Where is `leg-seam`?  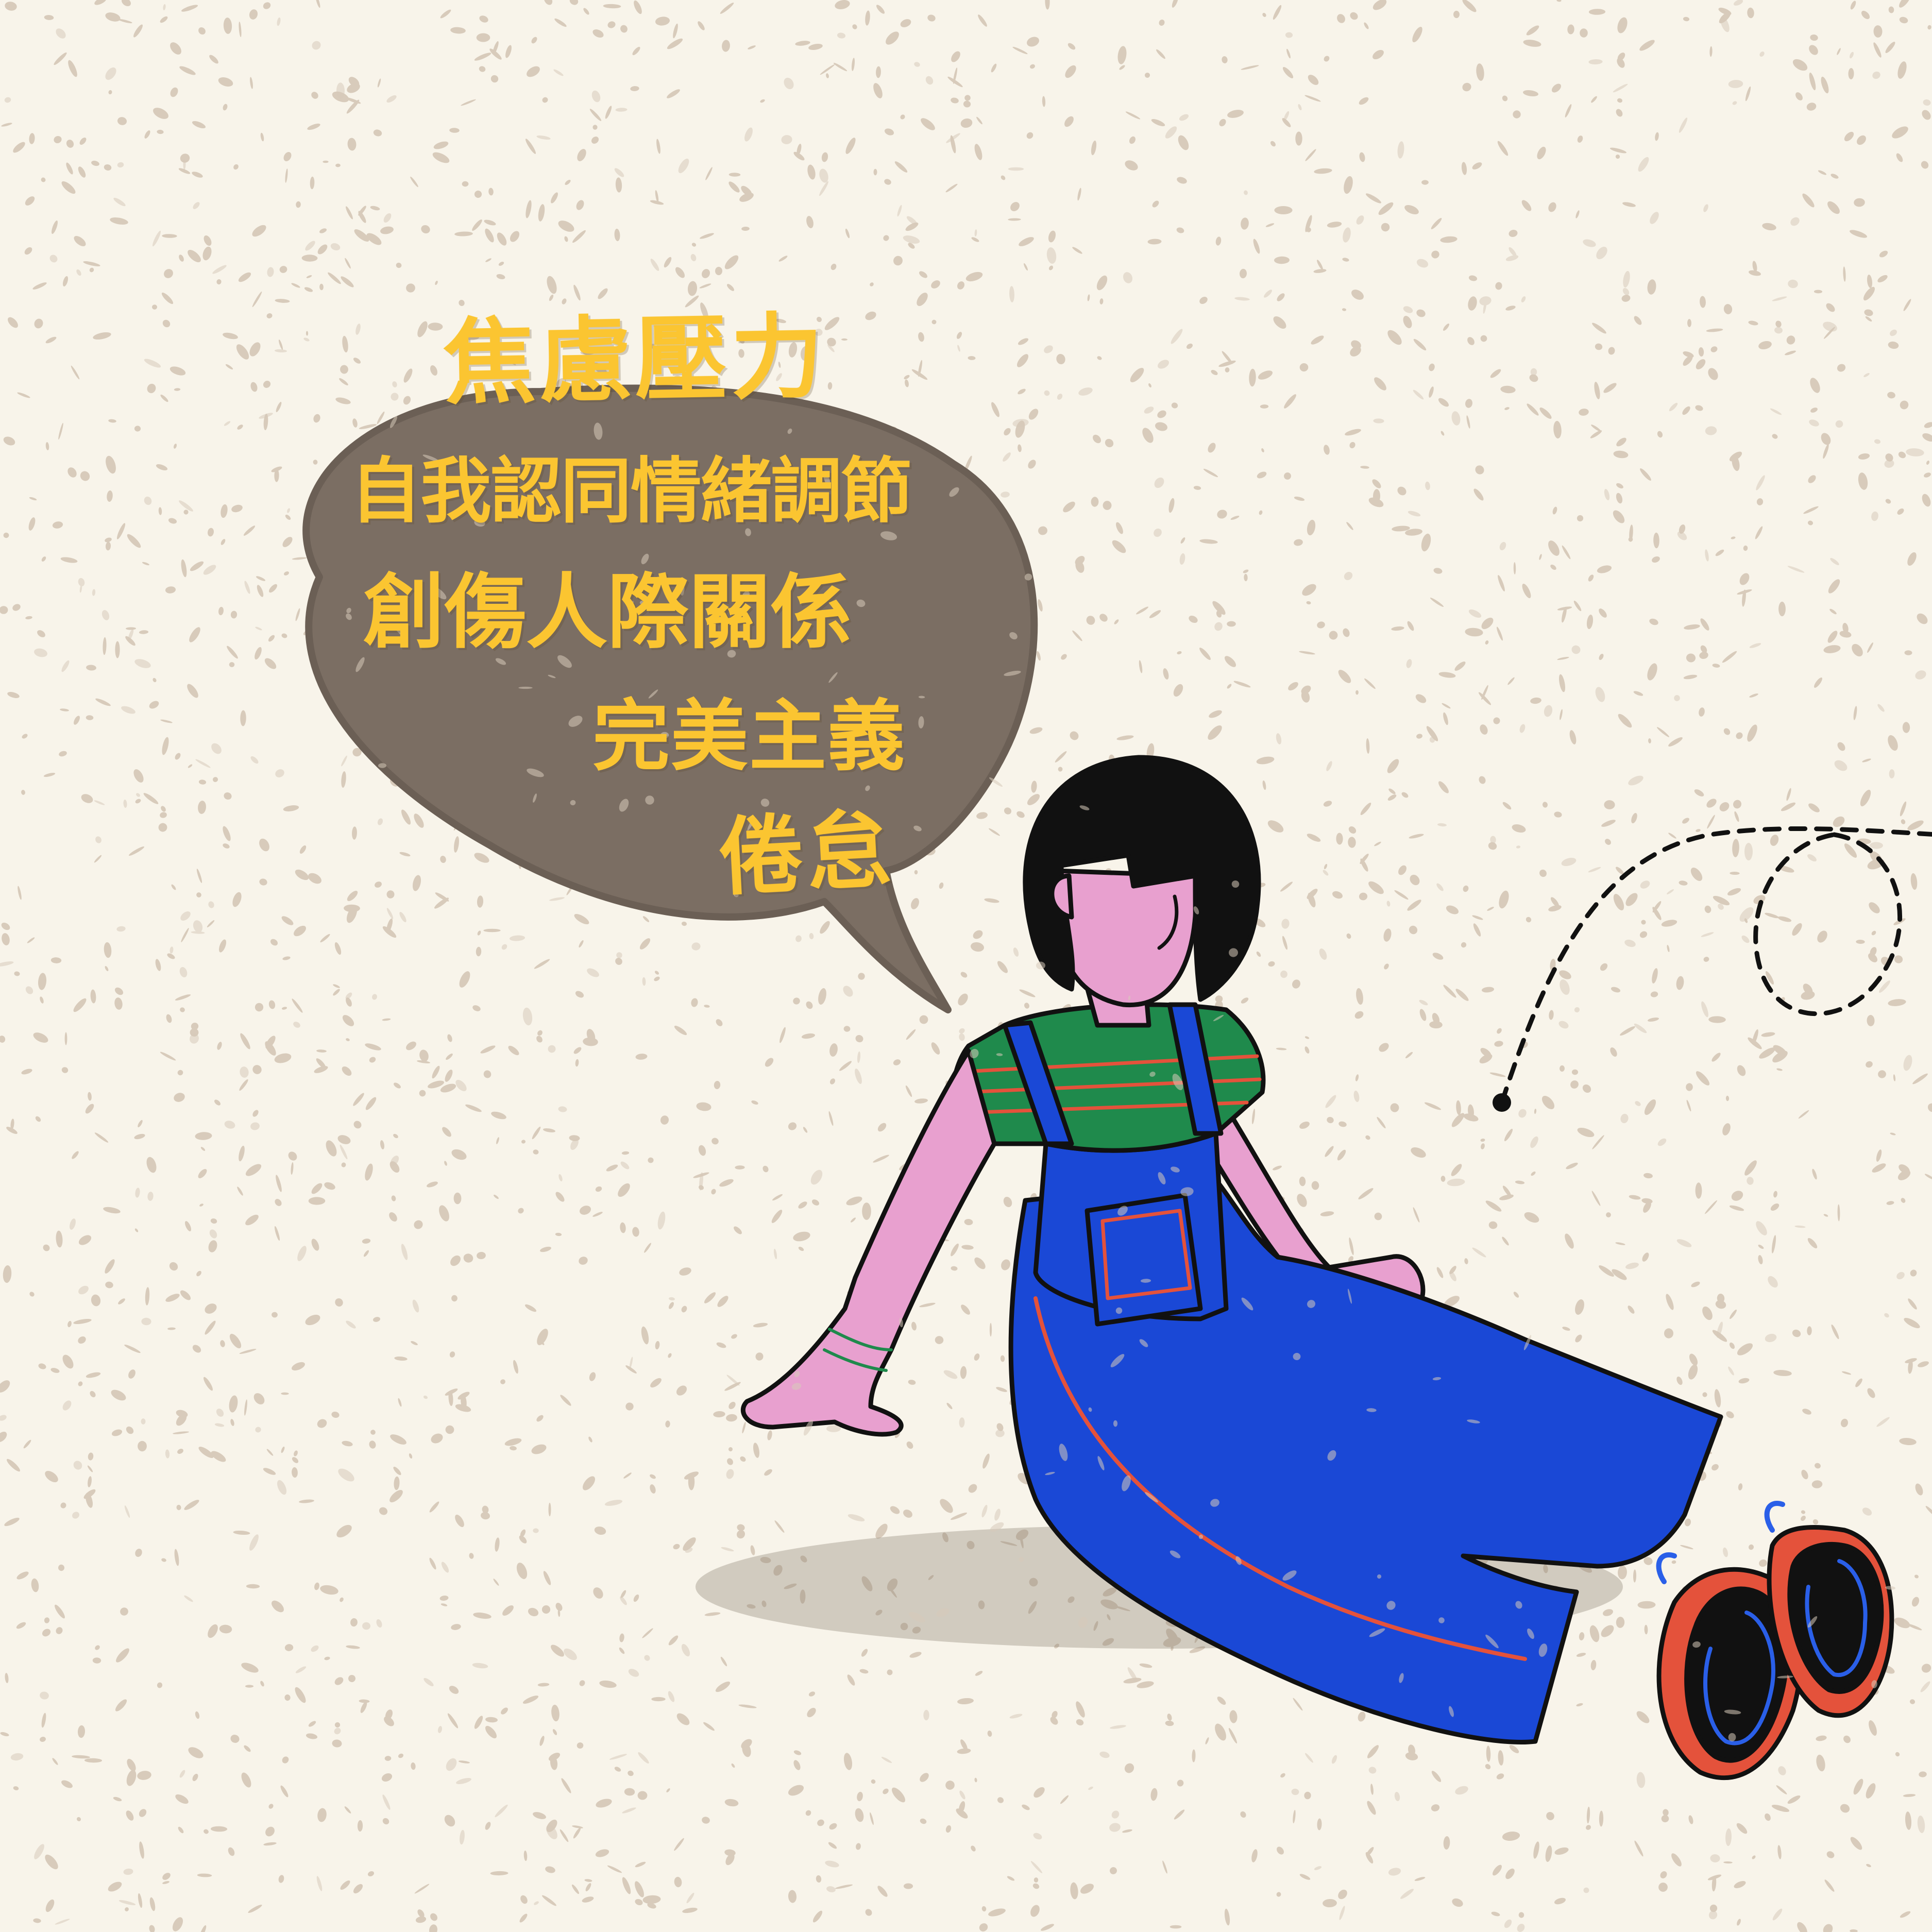 leg-seam is located at coordinates (1280, 1479).